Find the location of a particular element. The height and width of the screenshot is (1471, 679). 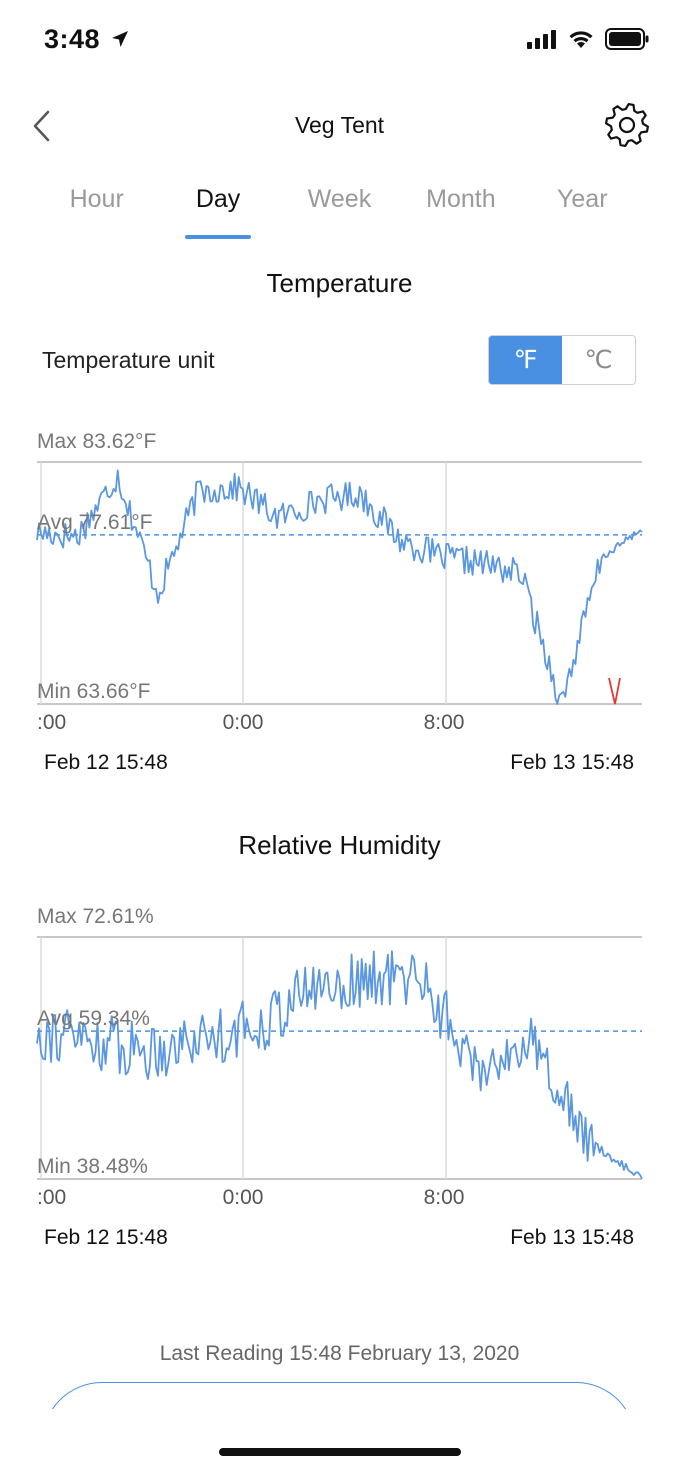

gear-icon is located at coordinates (627, 125).